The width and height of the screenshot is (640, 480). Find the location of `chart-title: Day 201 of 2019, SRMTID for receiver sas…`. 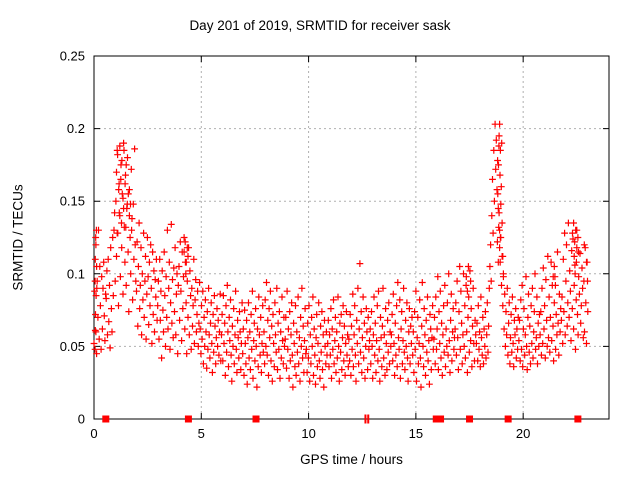

chart-title: Day 201 of 2019, SRMTID for receiver sas… is located at coordinates (320, 25).